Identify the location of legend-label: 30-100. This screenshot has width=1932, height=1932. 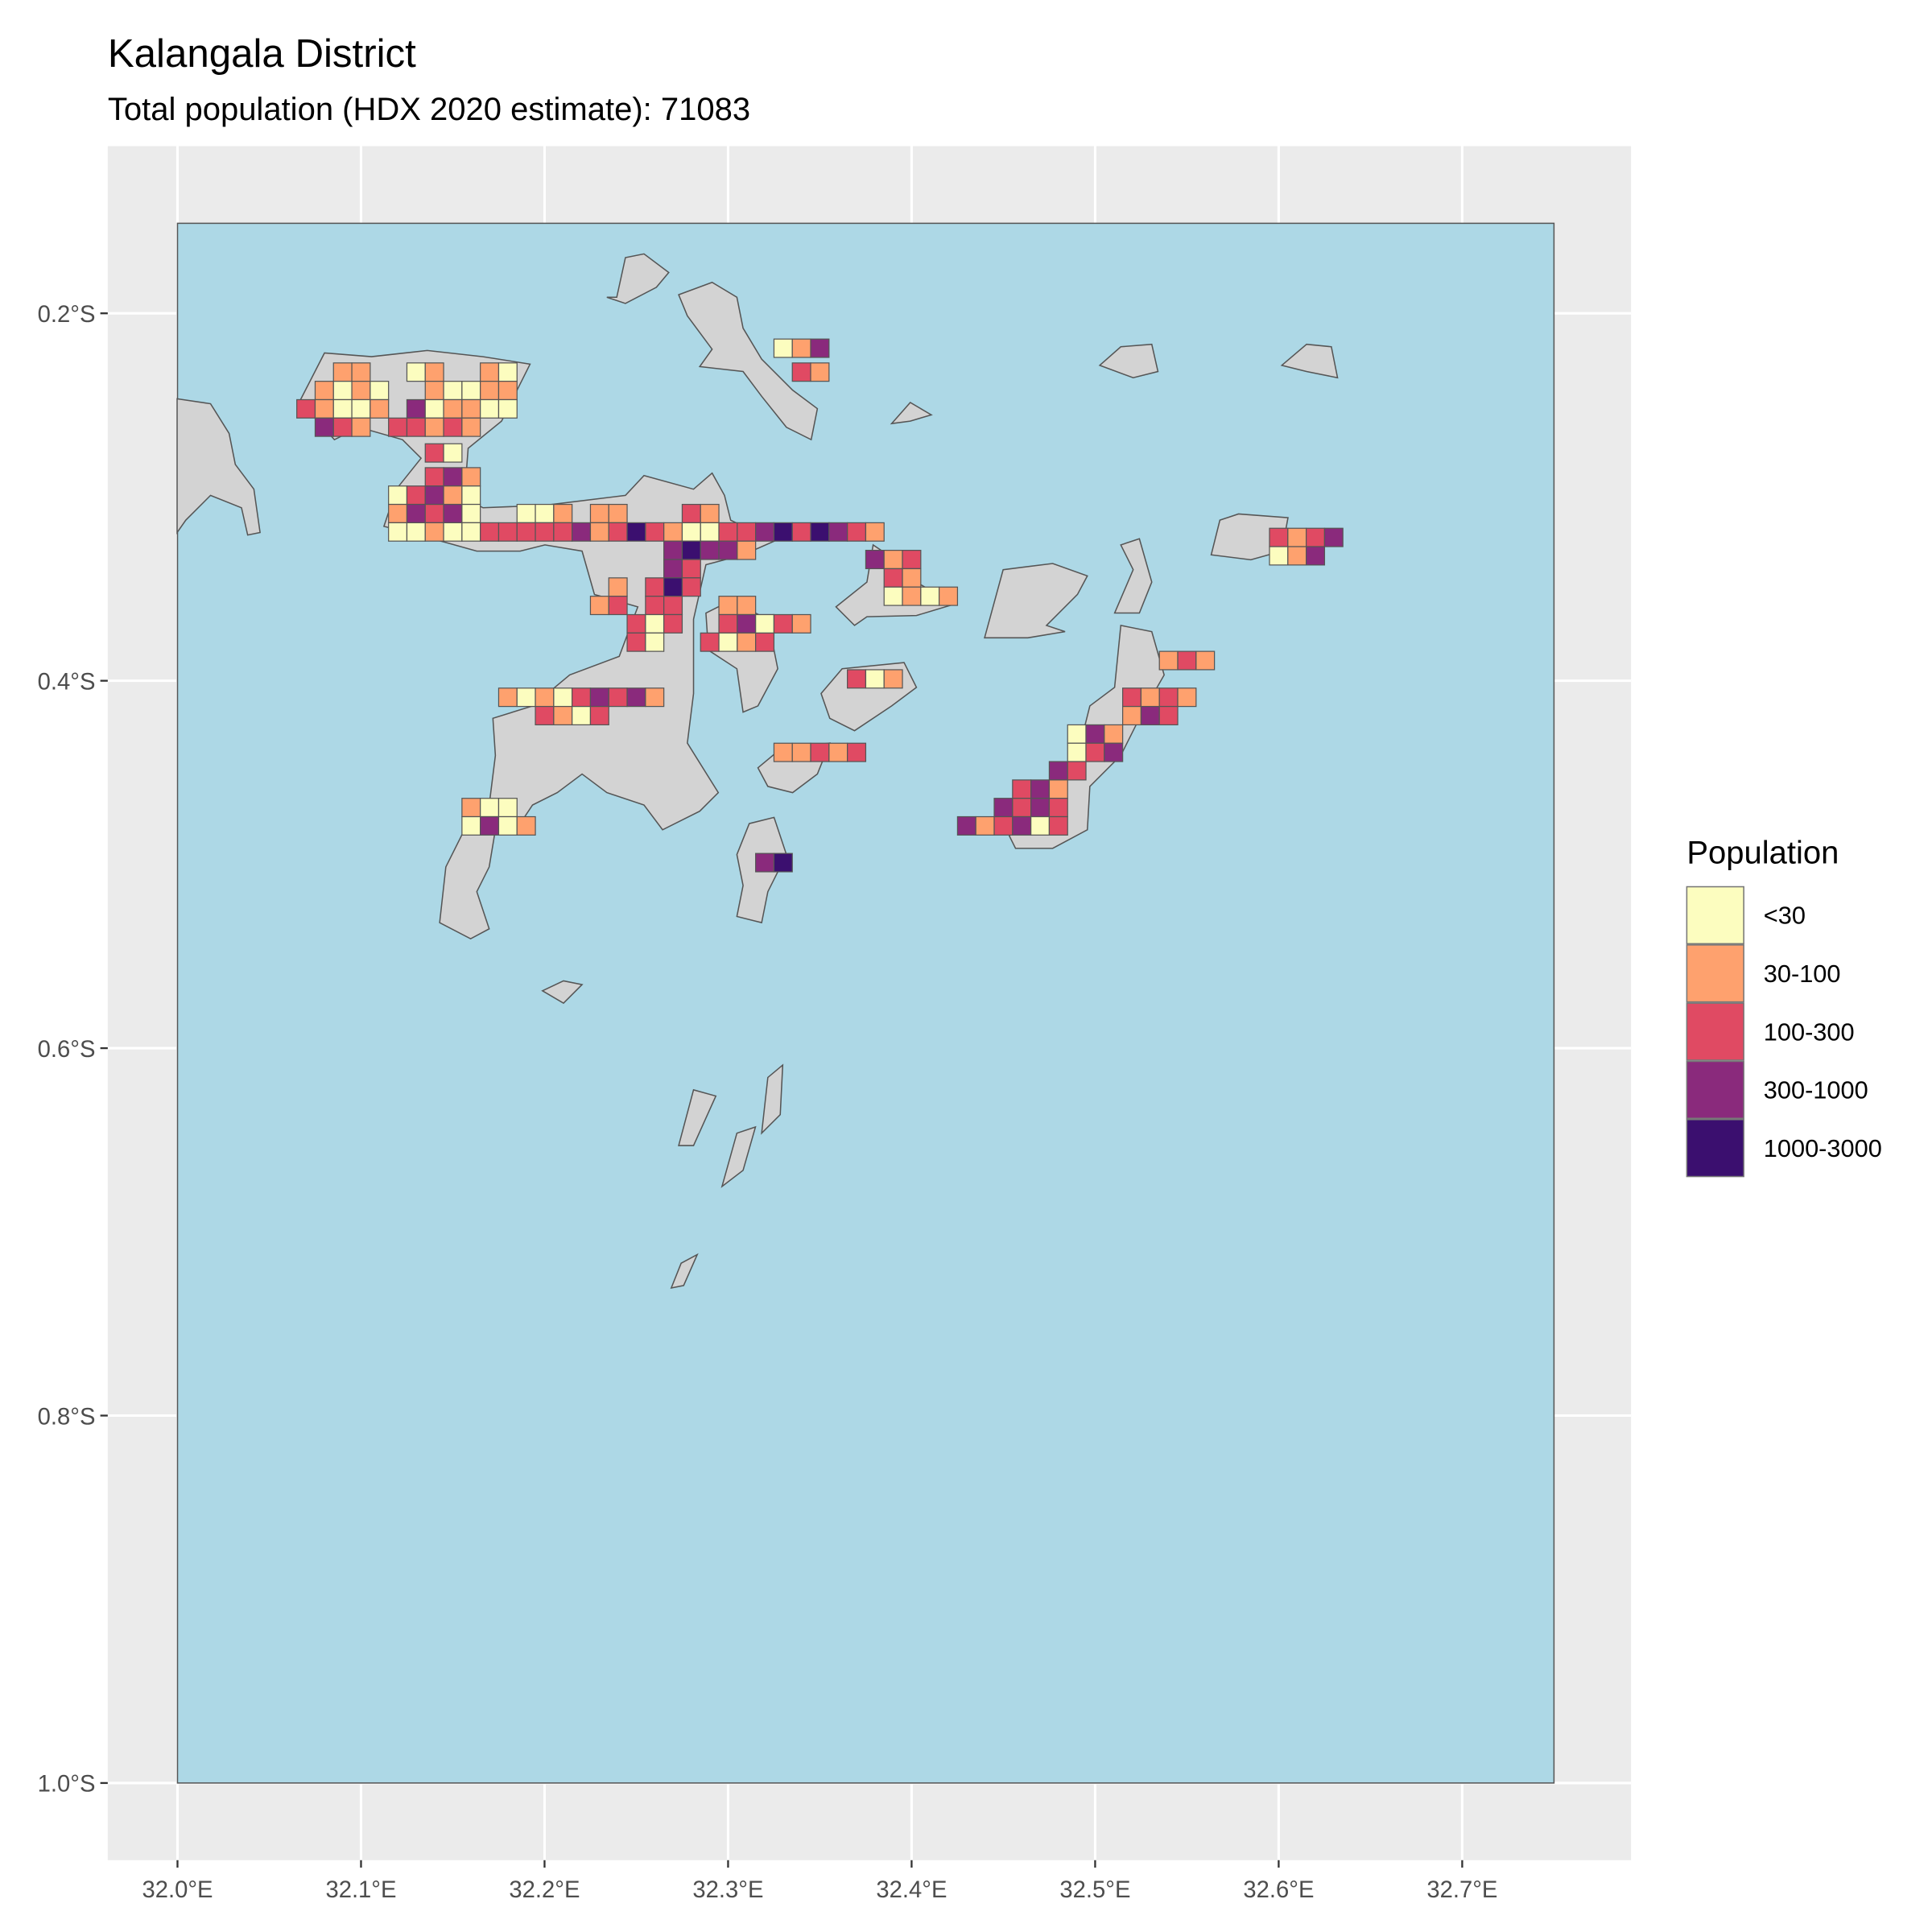
(1802, 974).